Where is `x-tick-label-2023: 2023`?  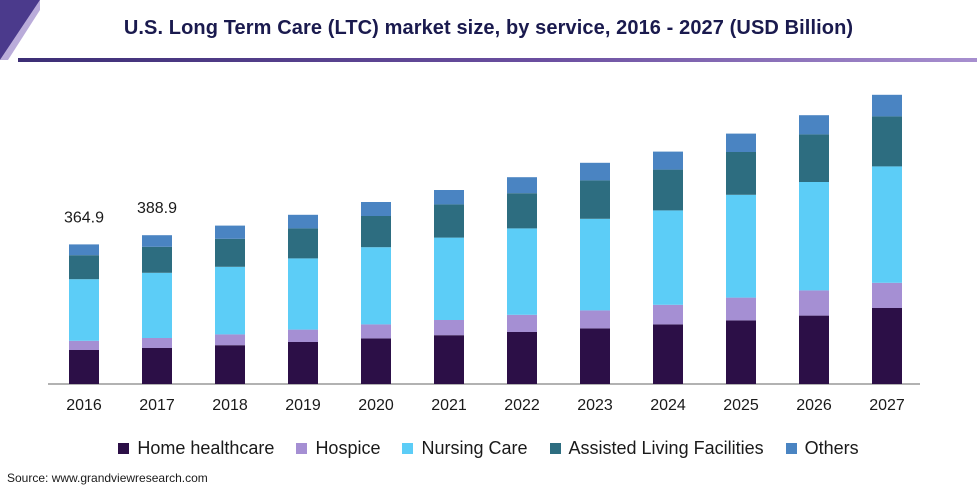
x-tick-label-2023: 2023 is located at coordinates (595, 405).